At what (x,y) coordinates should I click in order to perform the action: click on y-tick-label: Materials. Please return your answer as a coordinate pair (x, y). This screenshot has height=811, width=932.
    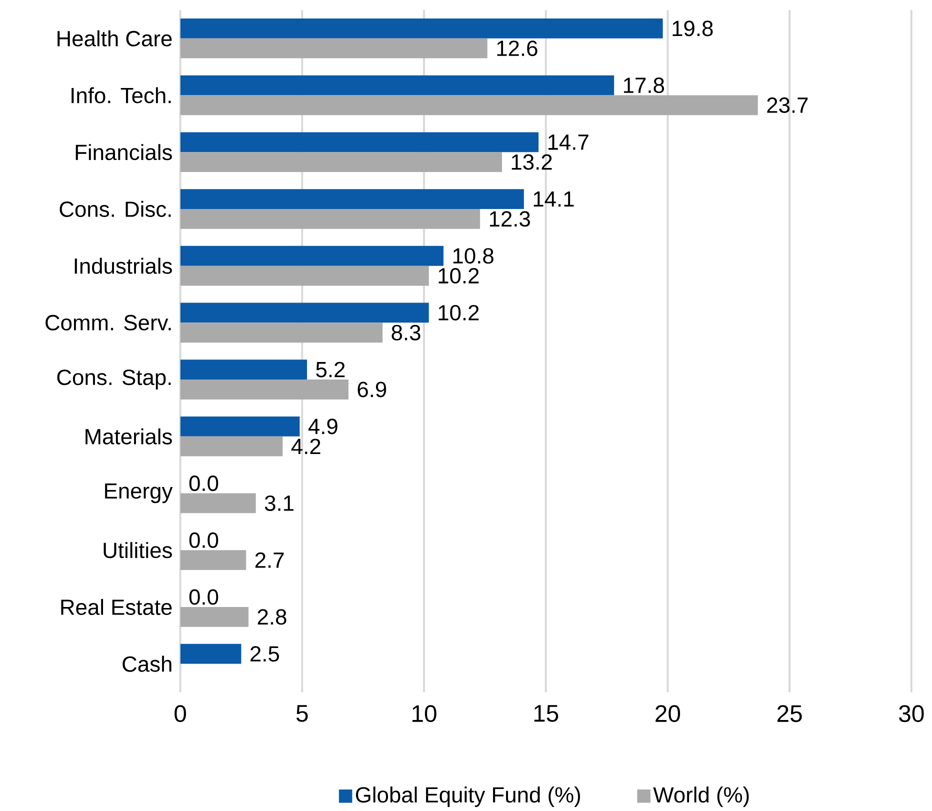
    Looking at the image, I should click on (129, 436).